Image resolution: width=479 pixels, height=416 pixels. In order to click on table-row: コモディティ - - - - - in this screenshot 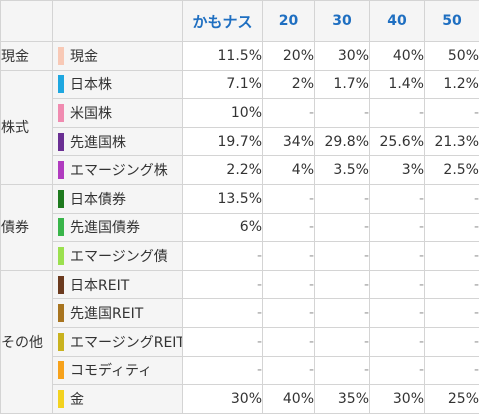, I will do `click(240, 370)`.